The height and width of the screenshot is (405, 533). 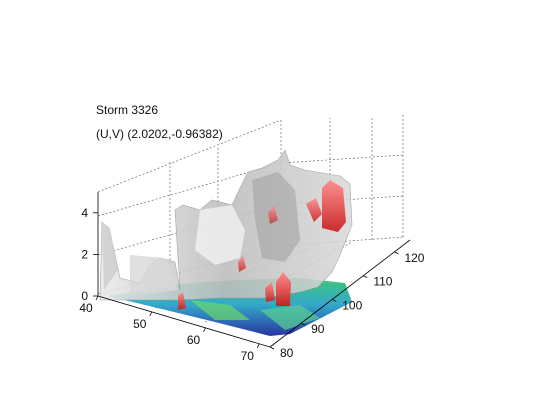 I want to click on chart-title: Storm 3326, so click(x=127, y=110).